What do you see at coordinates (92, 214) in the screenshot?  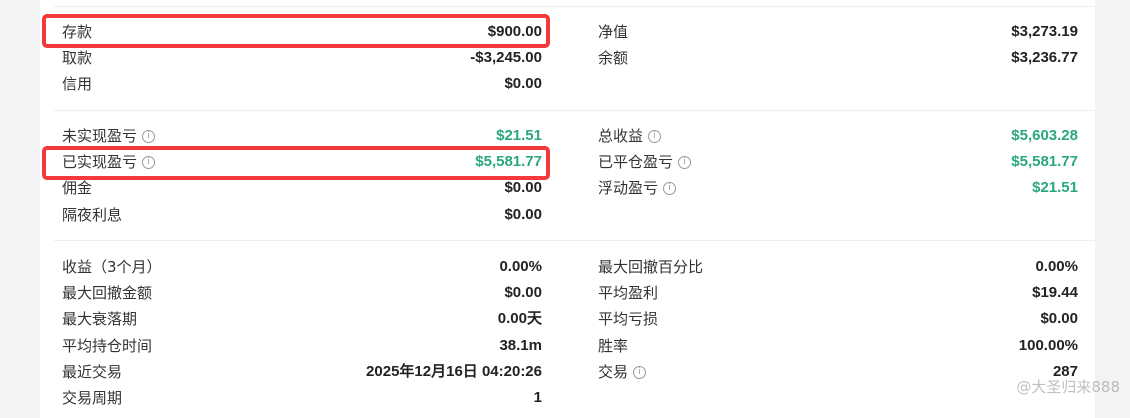 I see `stat-label: 隔夜利息` at bounding box center [92, 214].